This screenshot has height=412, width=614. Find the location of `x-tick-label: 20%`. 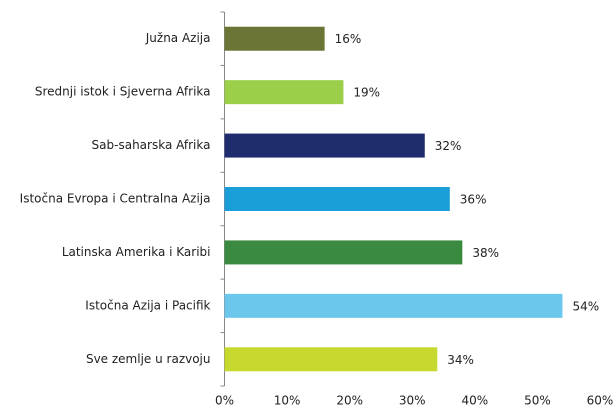

x-tick-label: 20% is located at coordinates (349, 401).